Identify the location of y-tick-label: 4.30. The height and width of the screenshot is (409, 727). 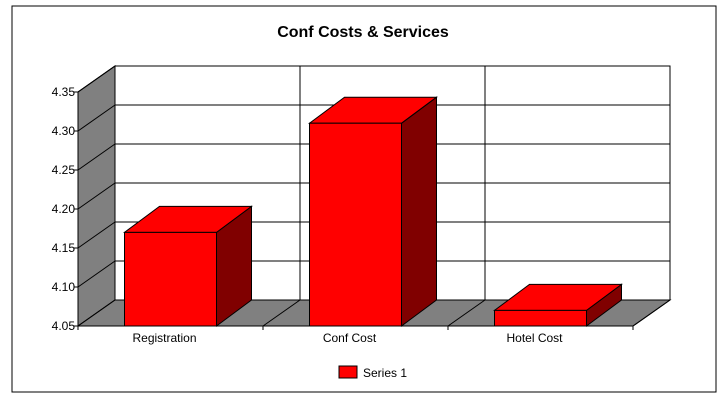
(64, 131).